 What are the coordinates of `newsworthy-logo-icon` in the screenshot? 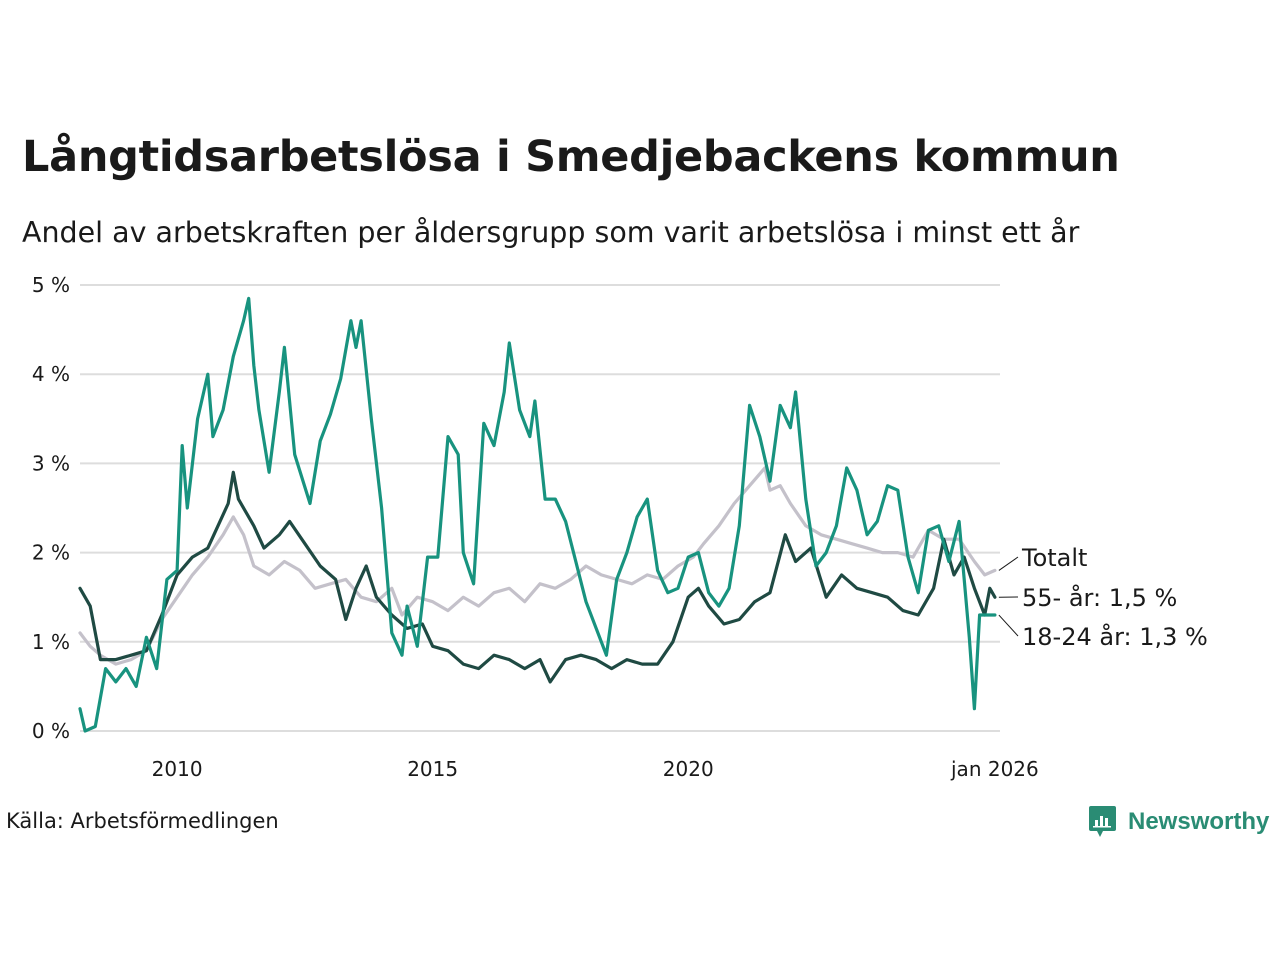 It's located at (1102, 821).